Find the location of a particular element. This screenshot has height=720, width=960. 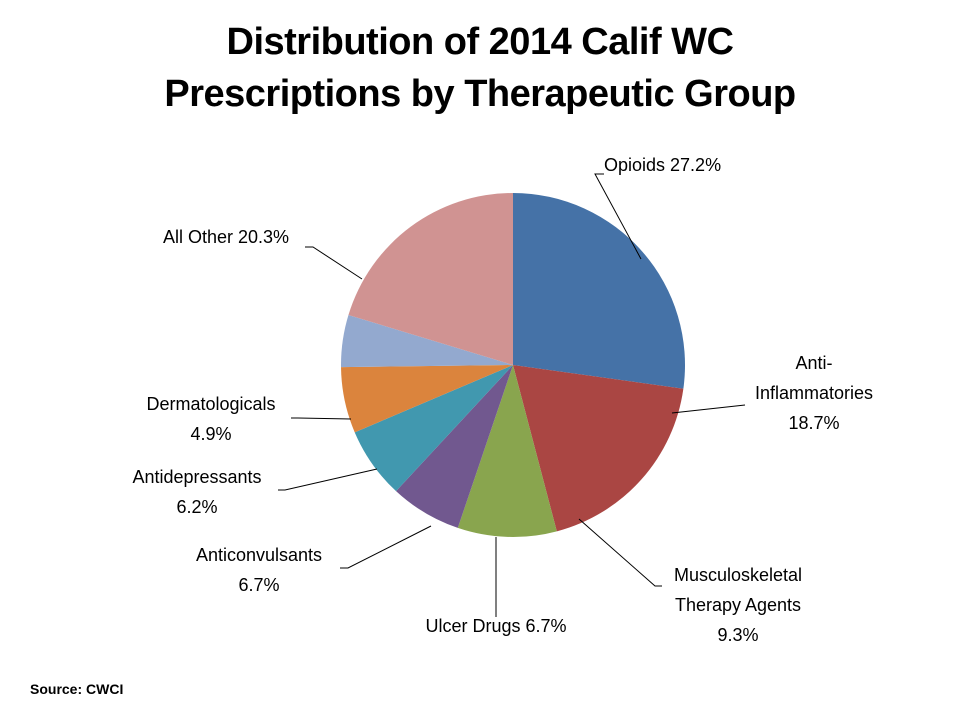

slice-label-line: Therapy Agents is located at coordinates (738, 605).